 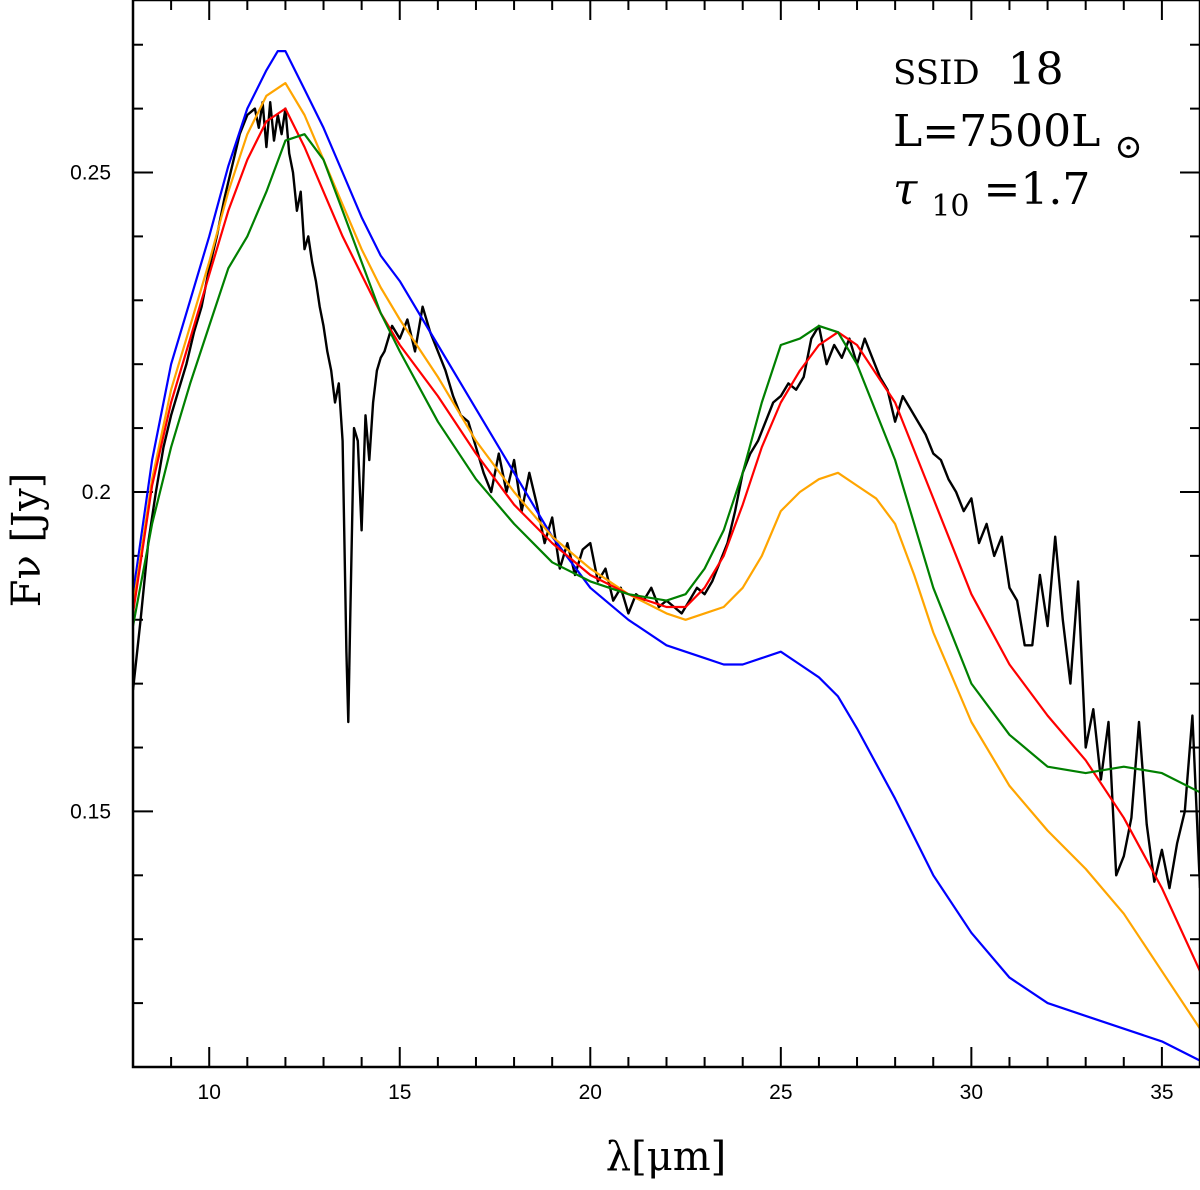 What do you see at coordinates (399, 1092) in the screenshot?
I see `x-tick-label: 15` at bounding box center [399, 1092].